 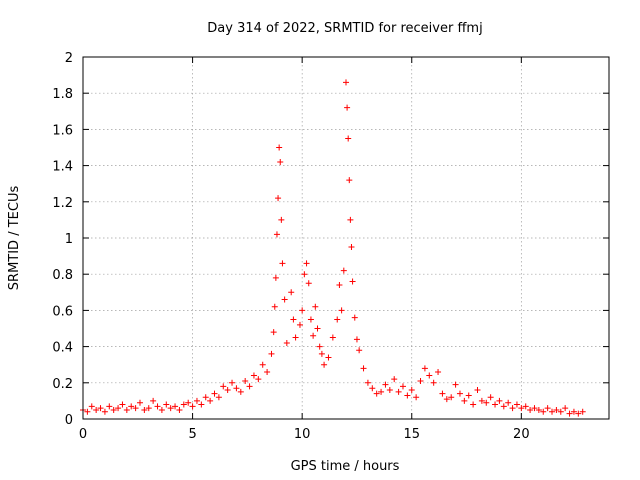 What do you see at coordinates (521, 434) in the screenshot?
I see `x-tick-label: 20` at bounding box center [521, 434].